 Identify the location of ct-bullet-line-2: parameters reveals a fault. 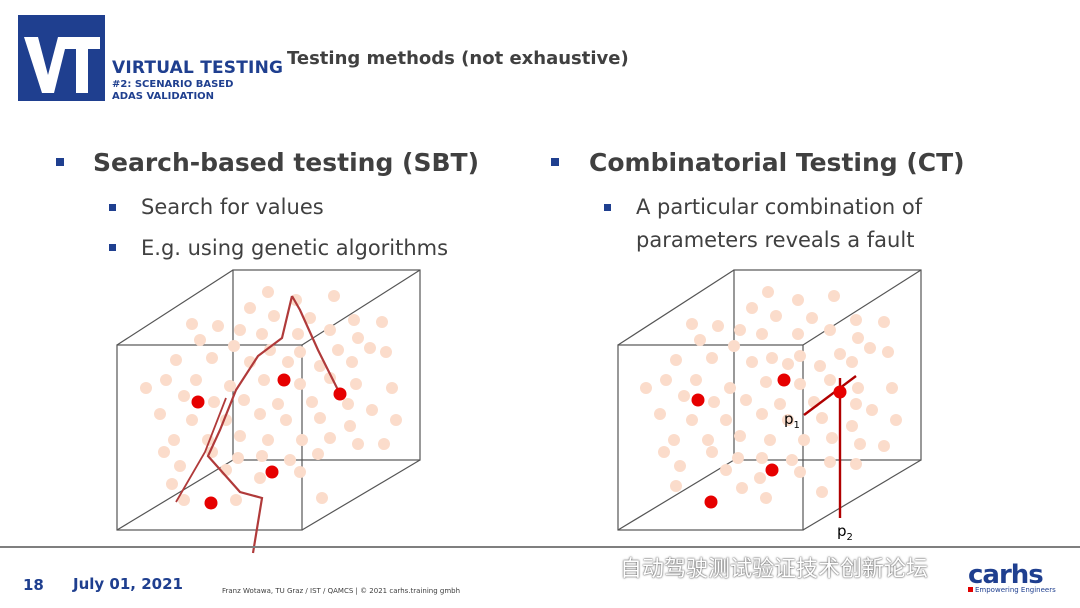
(775, 240).